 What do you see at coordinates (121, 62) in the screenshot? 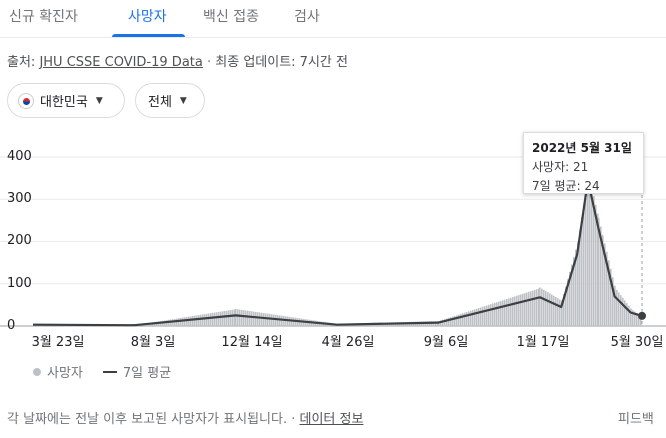
I see `source-link: JHU CSSE COVID-19 Data` at bounding box center [121, 62].